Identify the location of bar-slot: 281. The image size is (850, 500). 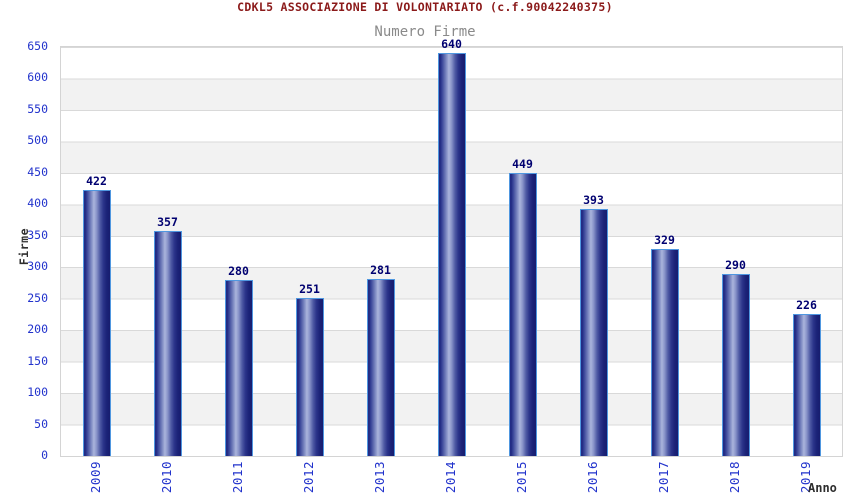
(380, 251).